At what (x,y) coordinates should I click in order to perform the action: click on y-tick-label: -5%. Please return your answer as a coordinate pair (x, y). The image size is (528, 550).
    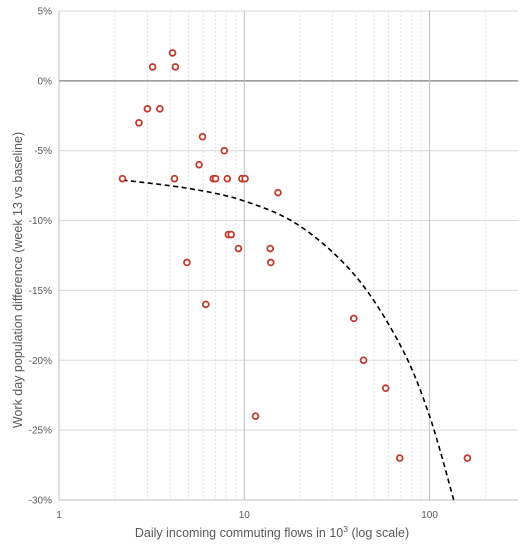
    Looking at the image, I should click on (43, 151).